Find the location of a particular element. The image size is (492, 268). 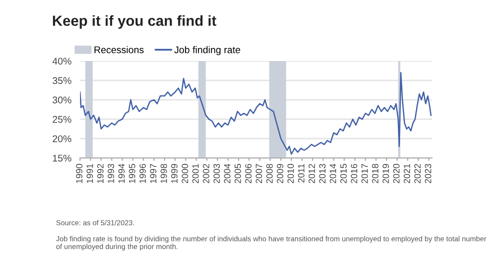

x-tick-label: 1998 is located at coordinates (163, 173).